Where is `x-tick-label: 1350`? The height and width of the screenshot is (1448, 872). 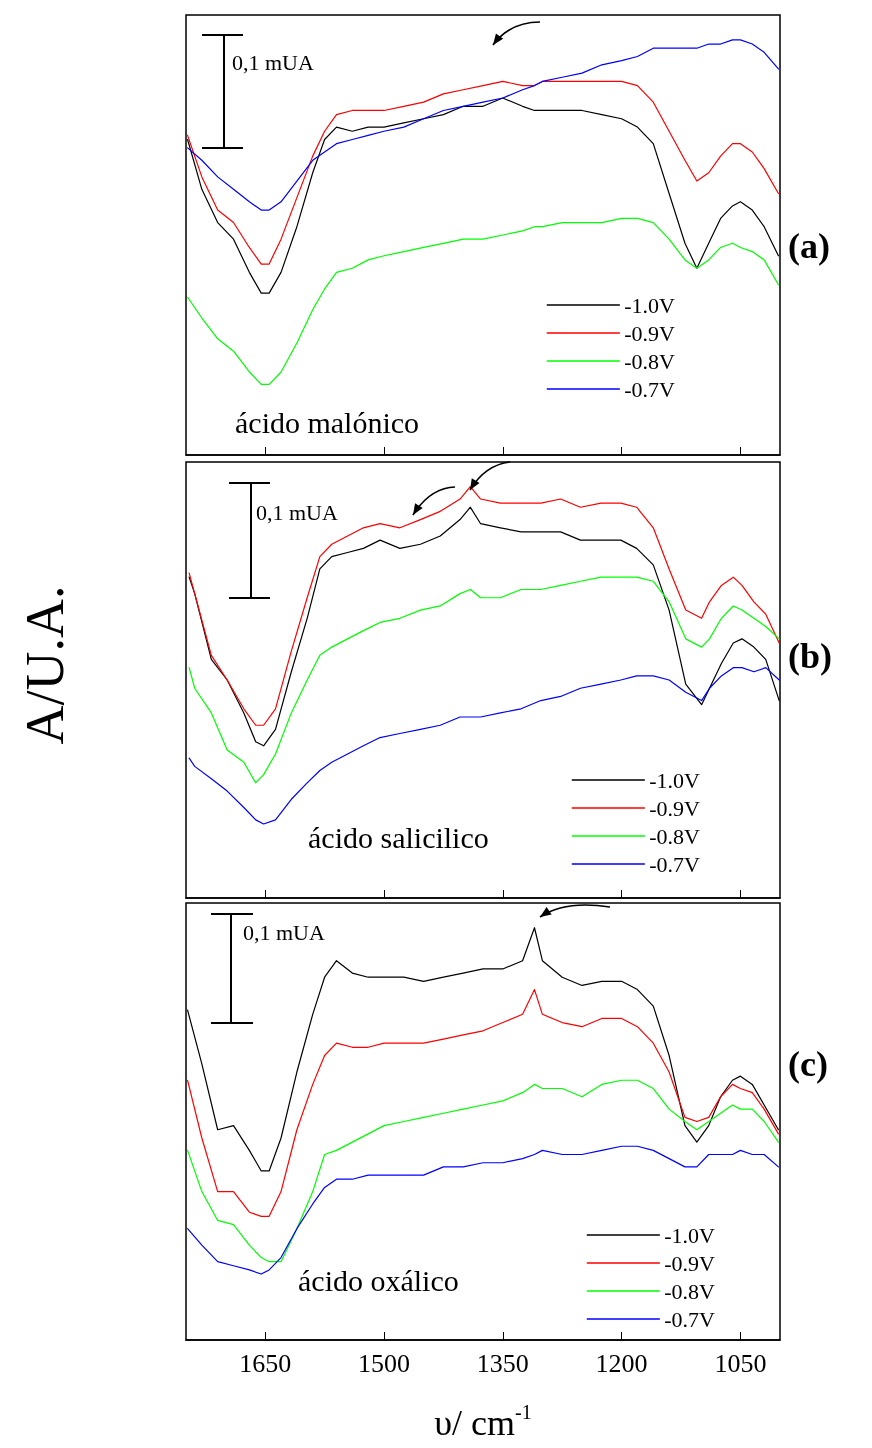 x-tick-label: 1350 is located at coordinates (502, 1363).